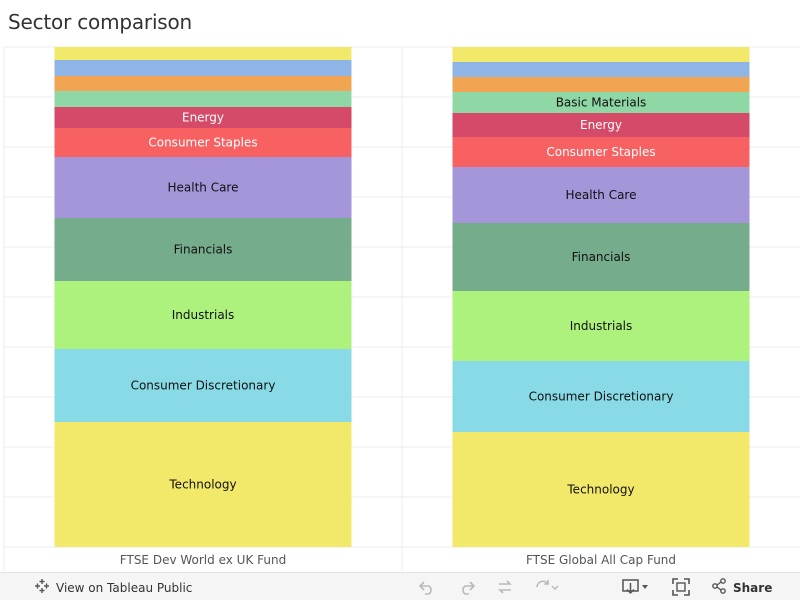  Describe the element at coordinates (427, 587) in the screenshot. I see `undo-icon` at that location.